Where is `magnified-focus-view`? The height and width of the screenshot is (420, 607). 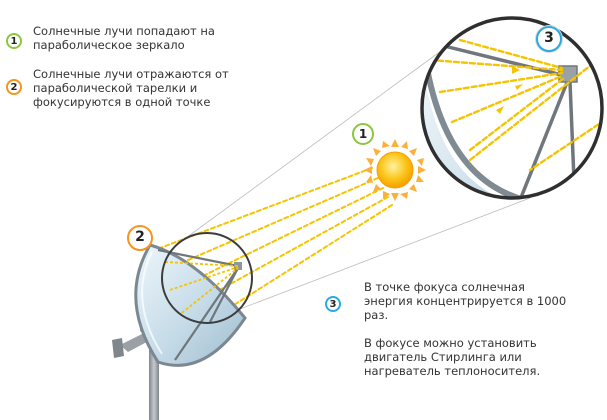
magnified-focus-view is located at coordinates (512, 108).